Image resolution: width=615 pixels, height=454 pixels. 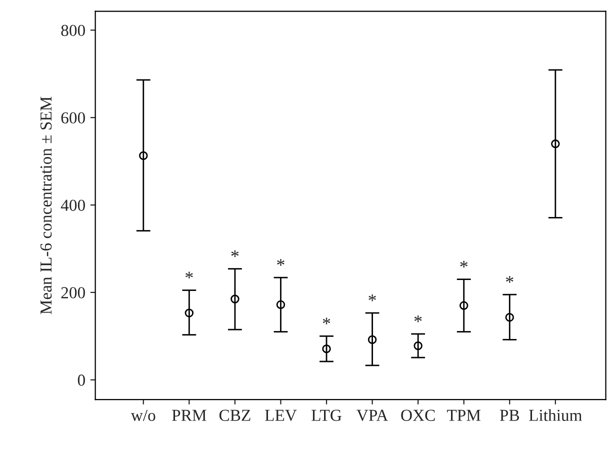 I want to click on x-tick-label: LTG, so click(x=327, y=415).